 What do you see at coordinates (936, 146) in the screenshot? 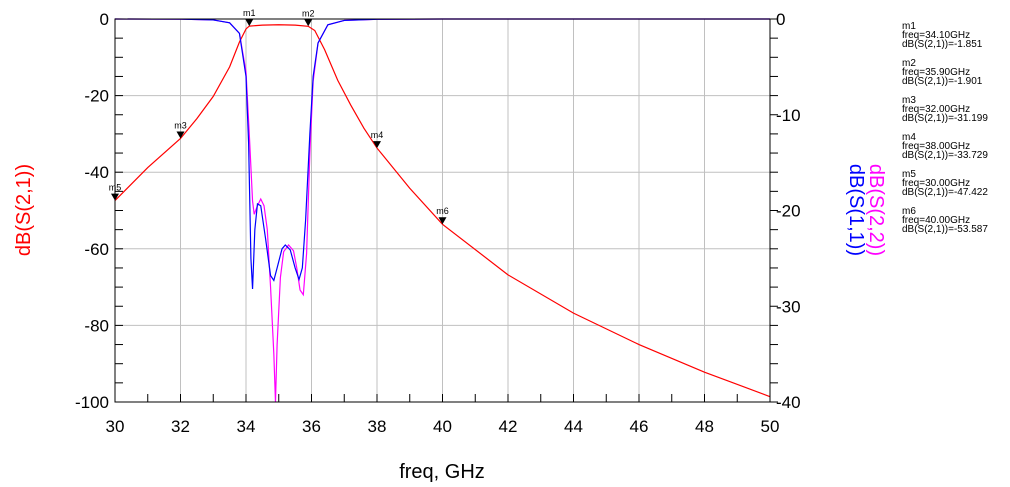
I see `marker-freq: freq=38.00GHz` at bounding box center [936, 146].